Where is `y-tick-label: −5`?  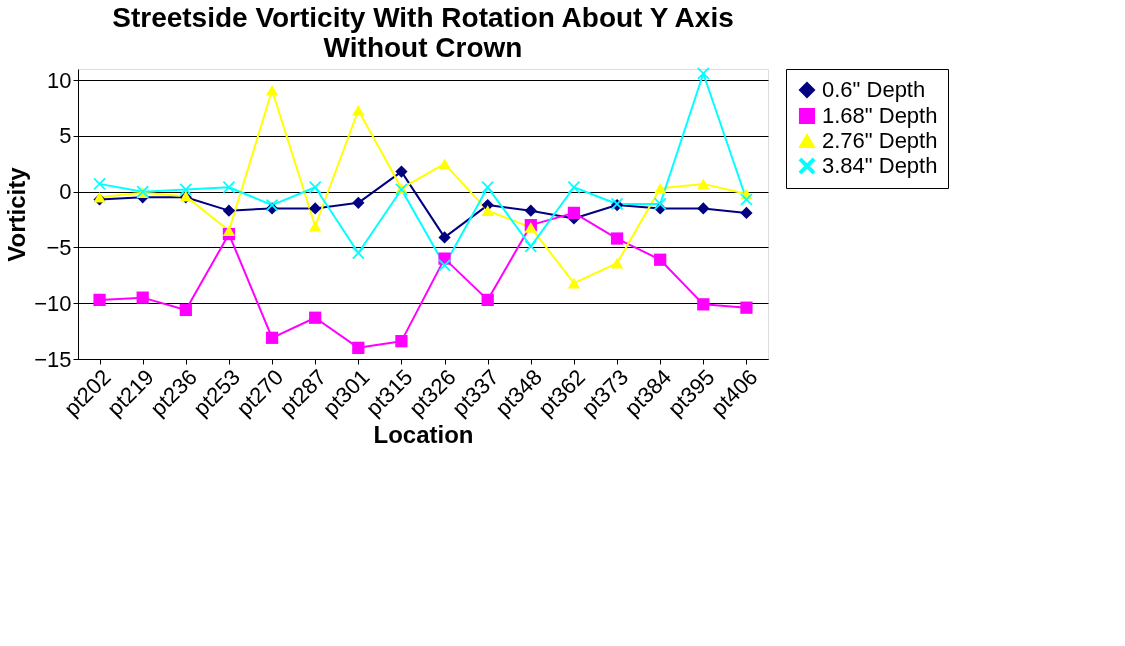 y-tick-label: −5 is located at coordinates (59, 247).